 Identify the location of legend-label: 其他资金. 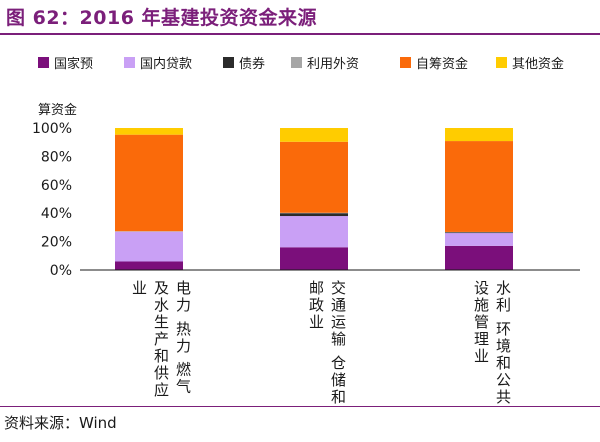
(538, 64).